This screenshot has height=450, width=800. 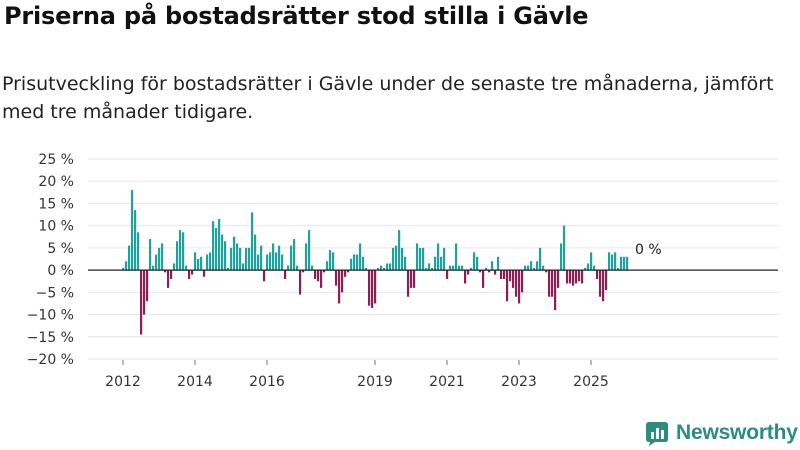 What do you see at coordinates (447, 382) in the screenshot?
I see `x-tick-label: 2021` at bounding box center [447, 382].